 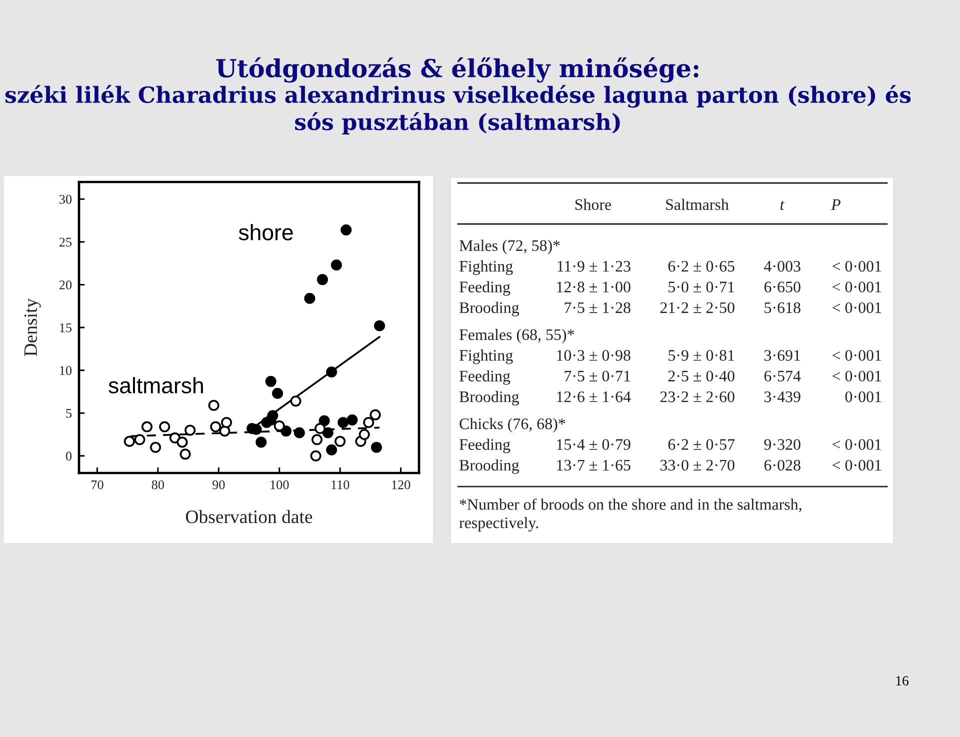 What do you see at coordinates (593, 204) in the screenshot?
I see `category-label: Shore` at bounding box center [593, 204].